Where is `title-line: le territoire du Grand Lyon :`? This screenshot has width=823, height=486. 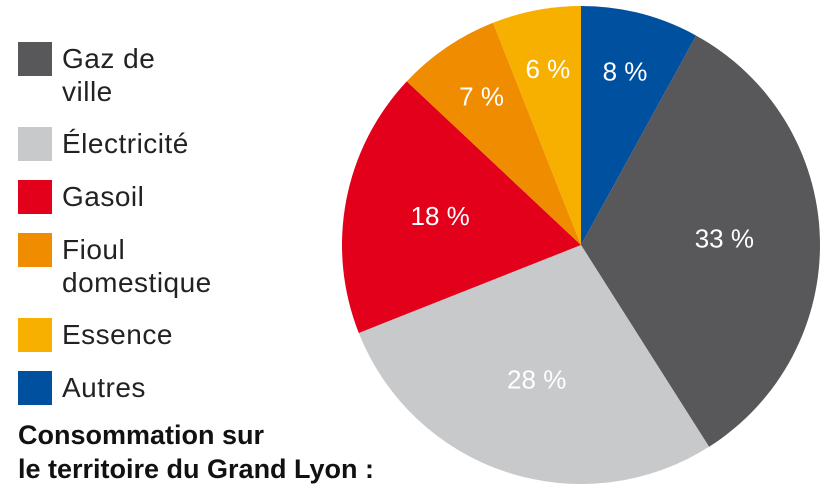
title-line: le territoire du Grand Lyon : is located at coordinates (196, 469).